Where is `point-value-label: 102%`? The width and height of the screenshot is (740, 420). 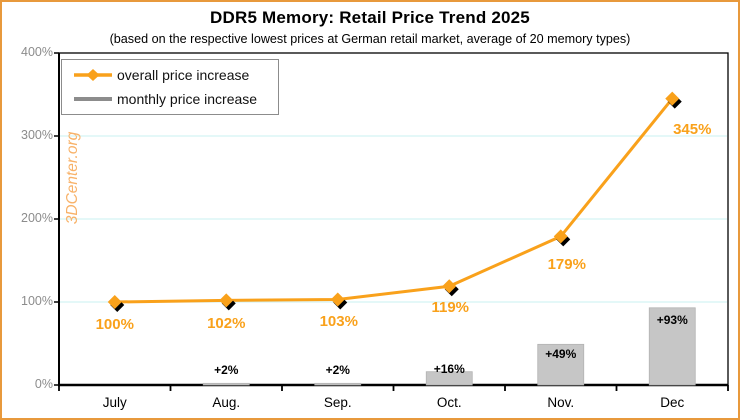 point-value-label: 102% is located at coordinates (226, 324).